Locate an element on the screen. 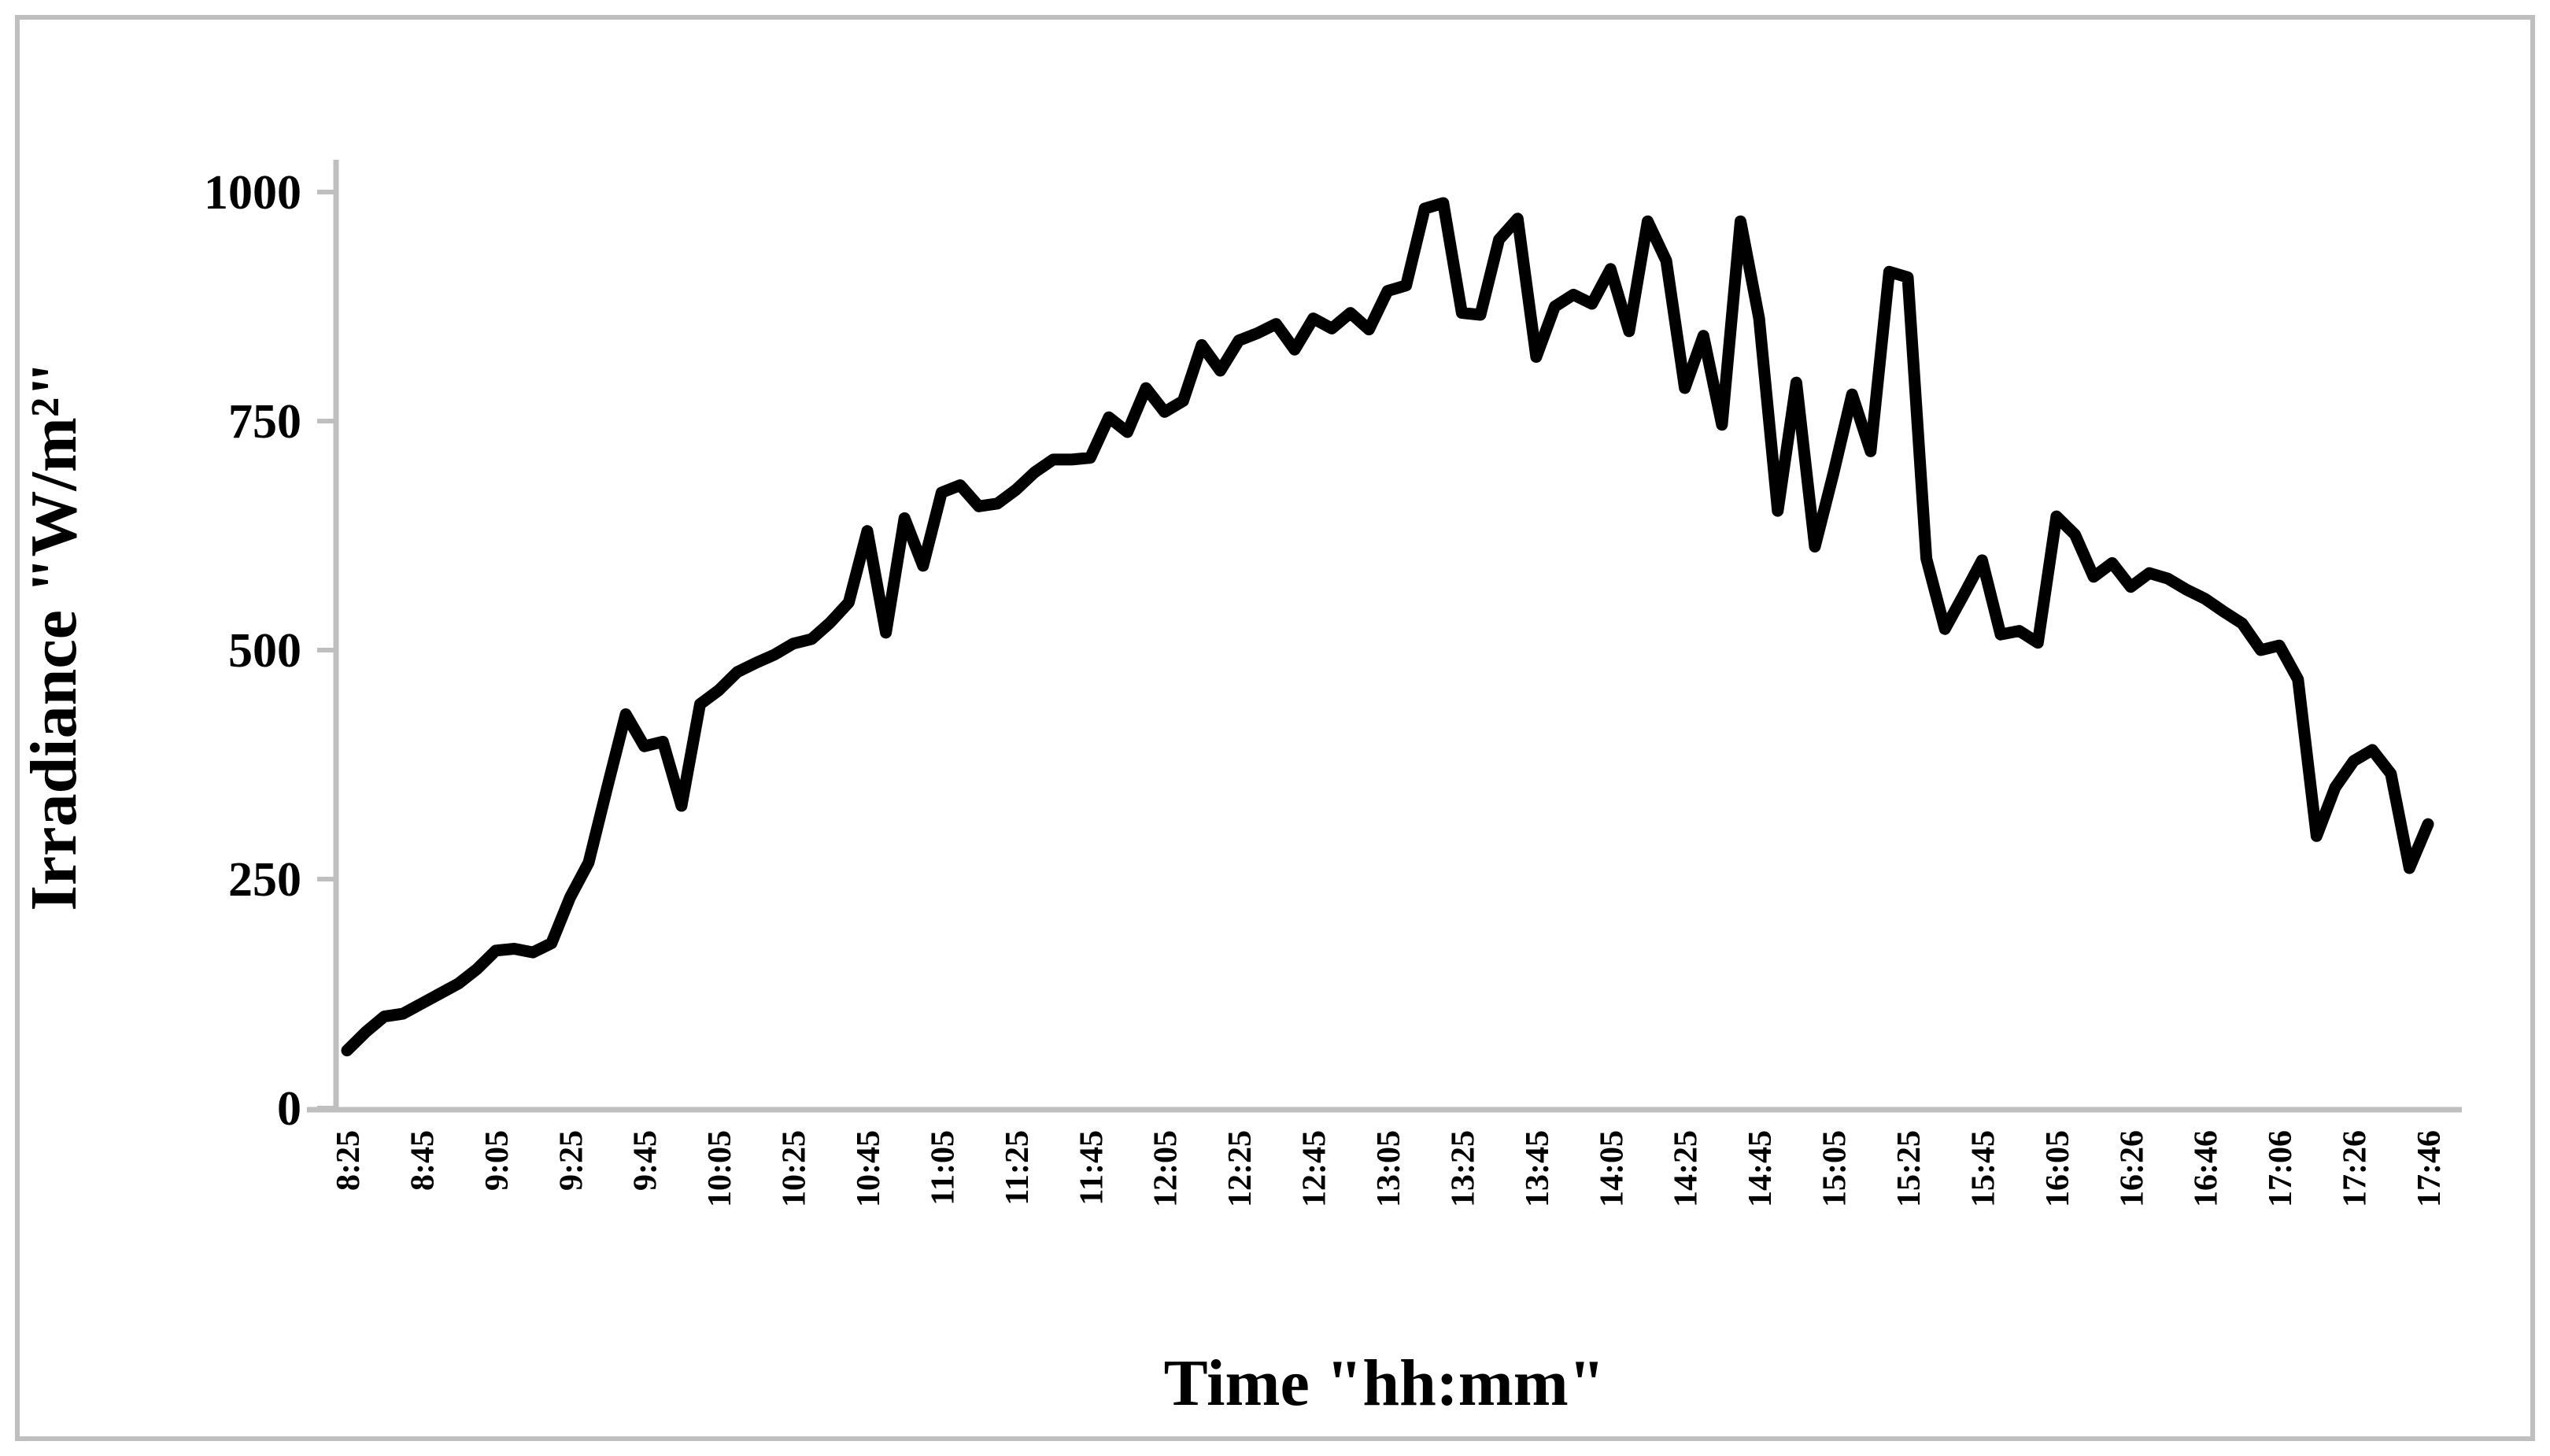  x-tick-label: 13:25 is located at coordinates (1463, 1168).